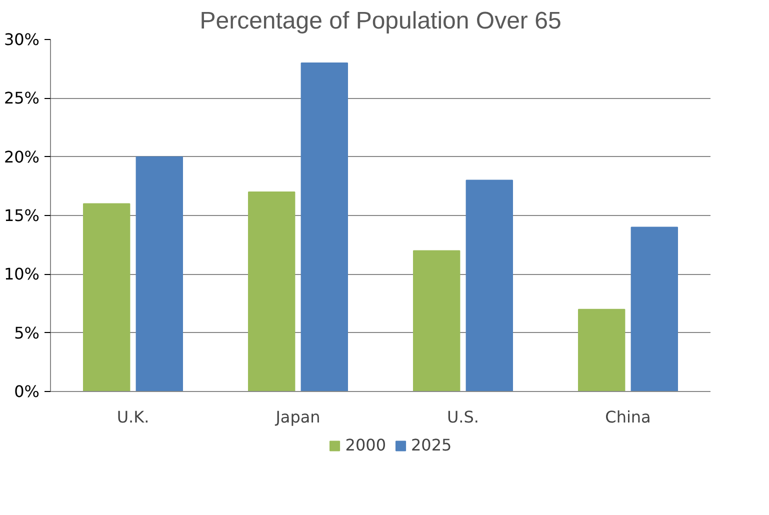 Image resolution: width=769 pixels, height=515 pixels. What do you see at coordinates (22, 215) in the screenshot?
I see `y-tick-label: 15%` at bounding box center [22, 215].